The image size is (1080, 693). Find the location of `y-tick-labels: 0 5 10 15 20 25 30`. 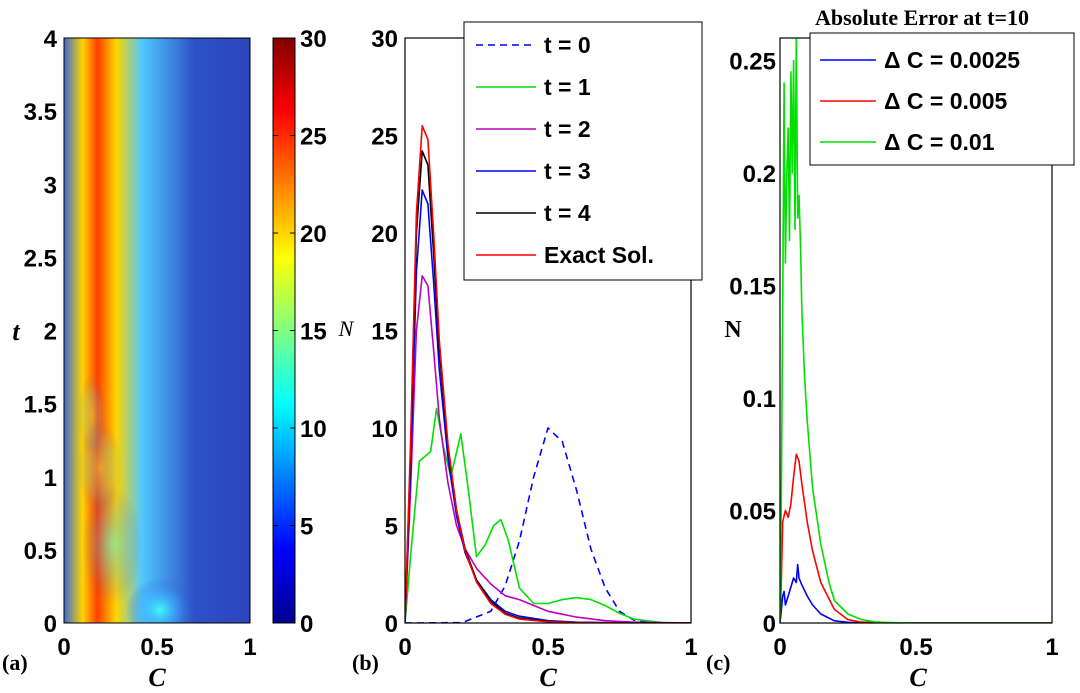

y-tick-labels: 0 5 10 15 20 25 30 is located at coordinates (384, 332).